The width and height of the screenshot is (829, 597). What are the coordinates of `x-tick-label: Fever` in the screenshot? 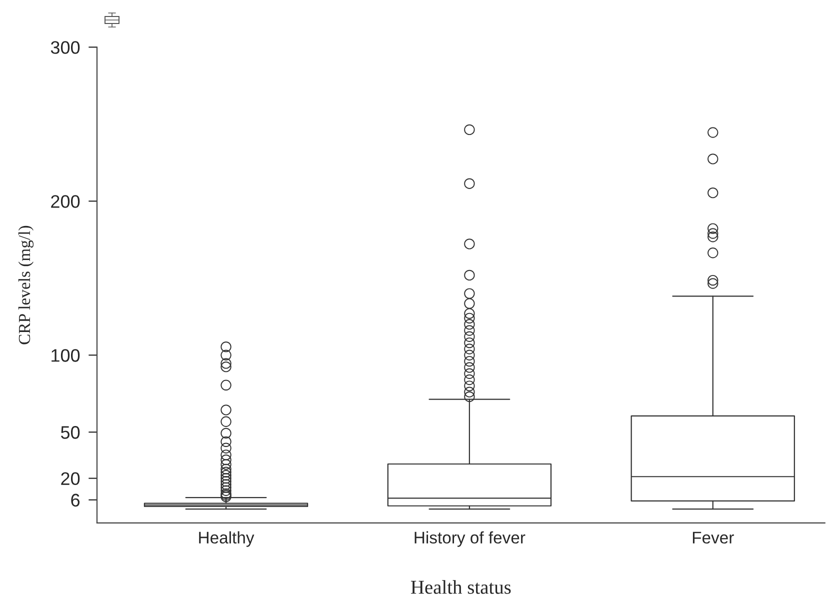 It's located at (713, 538).